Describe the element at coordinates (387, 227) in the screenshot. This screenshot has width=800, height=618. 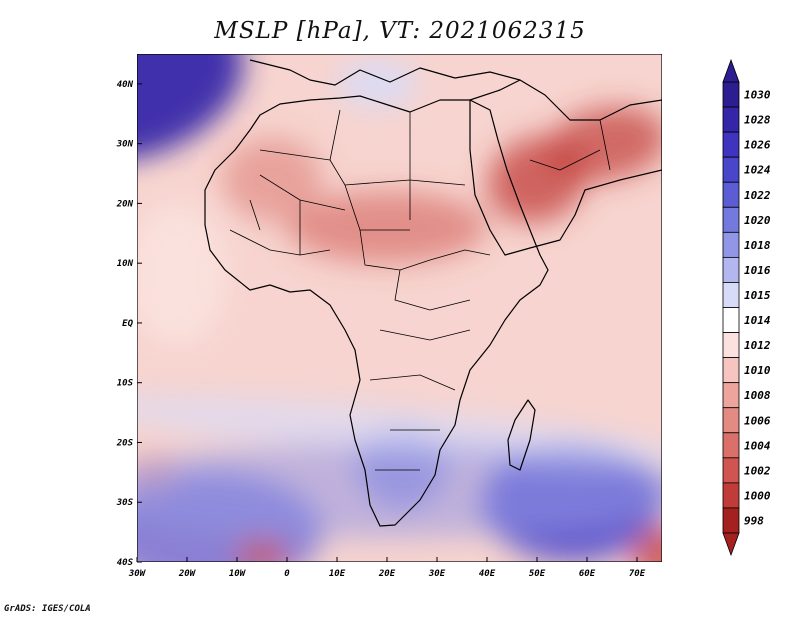
I see `pressure-field-low-sahel` at that location.